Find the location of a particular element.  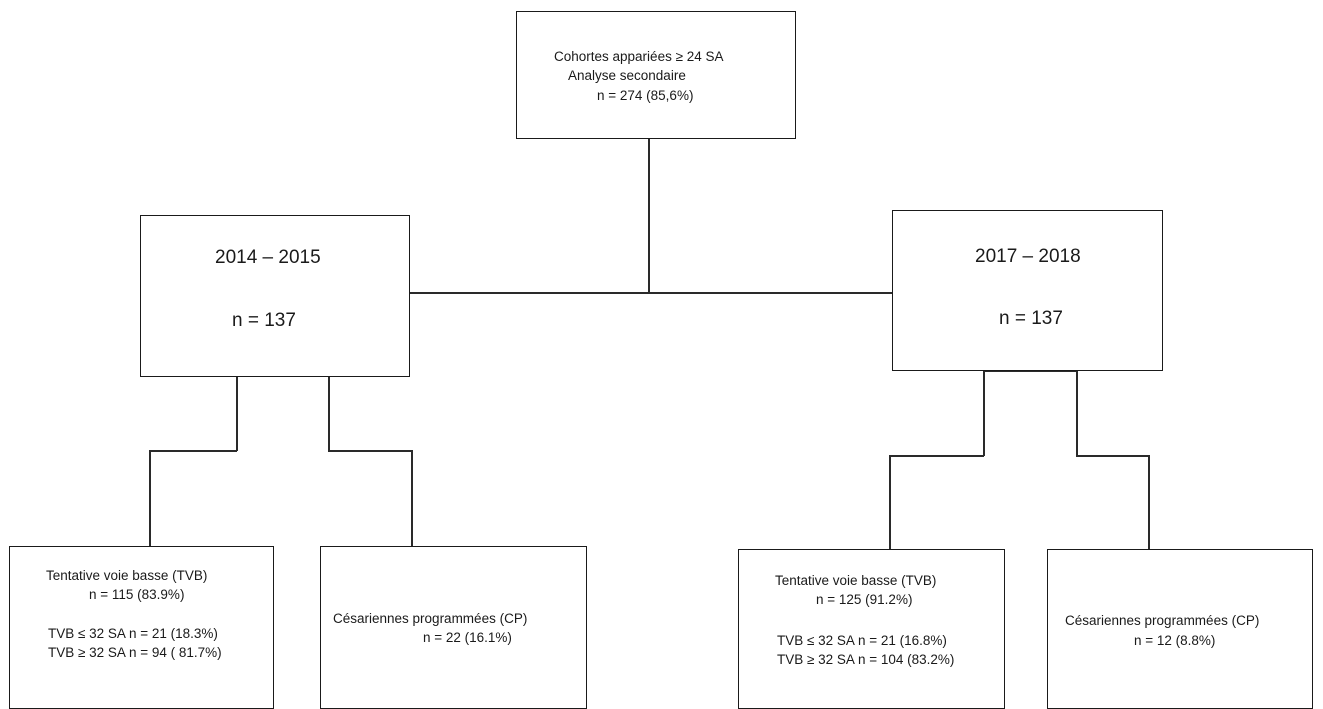

connector-left-cp-vertical-bottom is located at coordinates (412, 498).